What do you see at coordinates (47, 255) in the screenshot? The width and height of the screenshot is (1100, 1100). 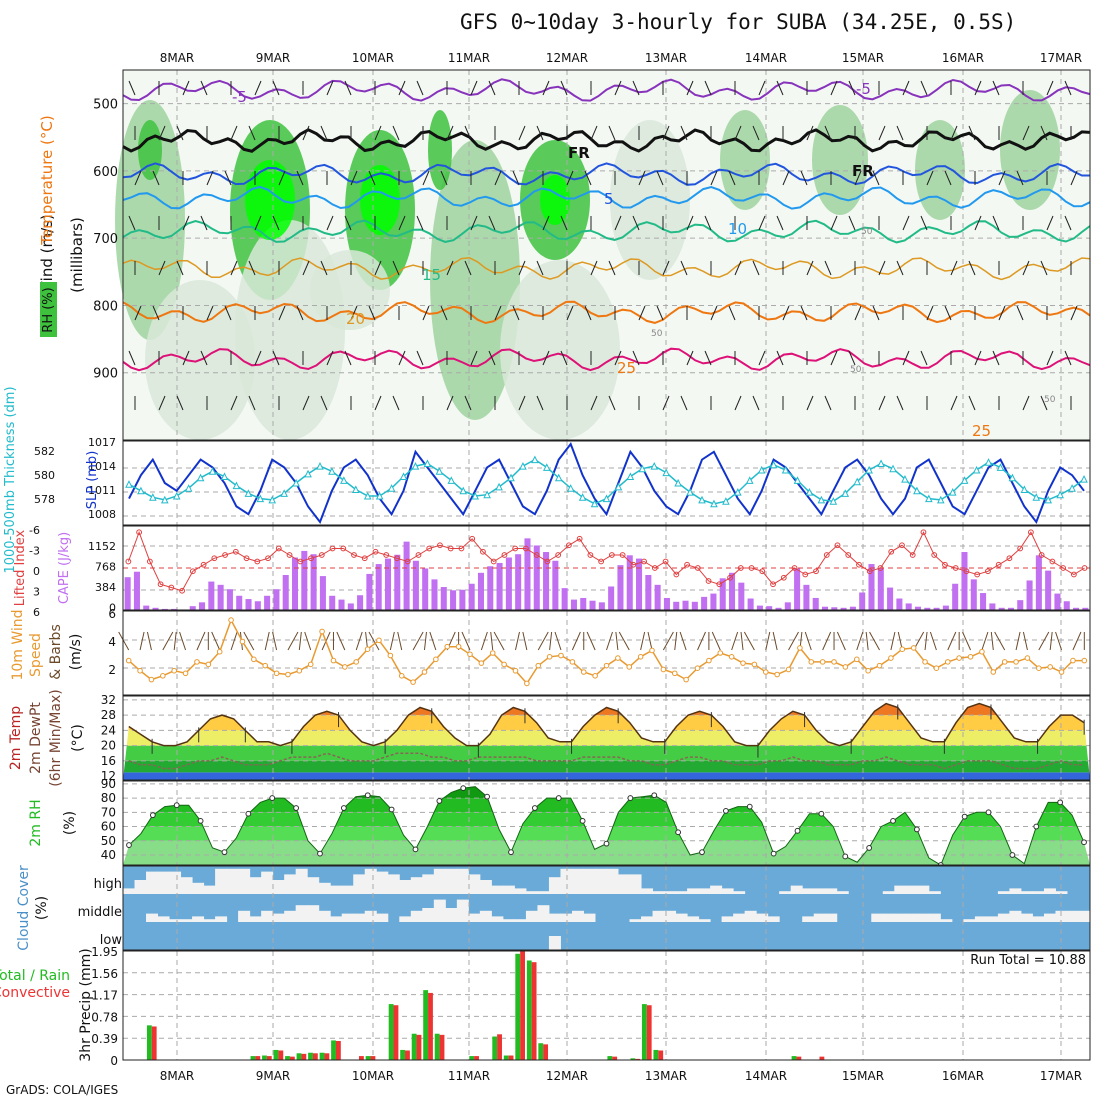 I see `axis-label-wind: Wind (m/s)` at bounding box center [47, 255].